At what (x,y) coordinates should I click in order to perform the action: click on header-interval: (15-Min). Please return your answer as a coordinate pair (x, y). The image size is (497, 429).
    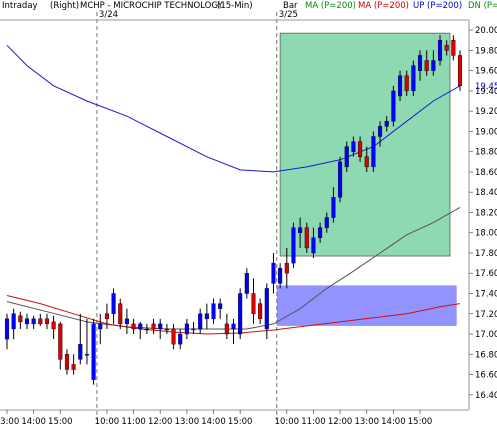
    Looking at the image, I should click on (235, 6).